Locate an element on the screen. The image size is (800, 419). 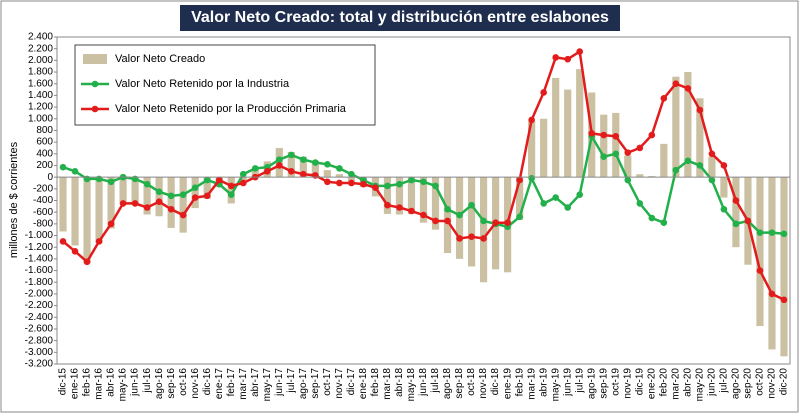
x-tick-label: sep-17 is located at coordinates (315, 383).